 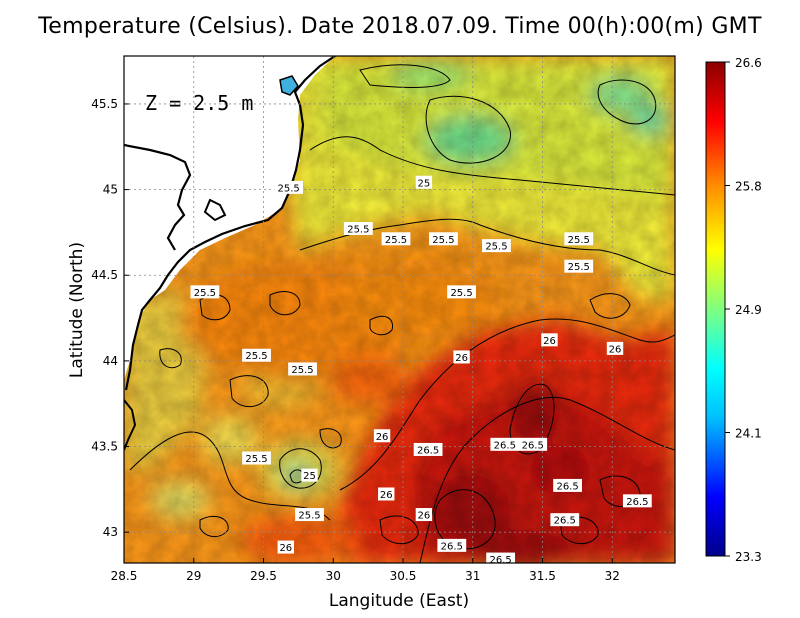 I want to click on colorbar-tick-label: 24.9, so click(x=748, y=310).